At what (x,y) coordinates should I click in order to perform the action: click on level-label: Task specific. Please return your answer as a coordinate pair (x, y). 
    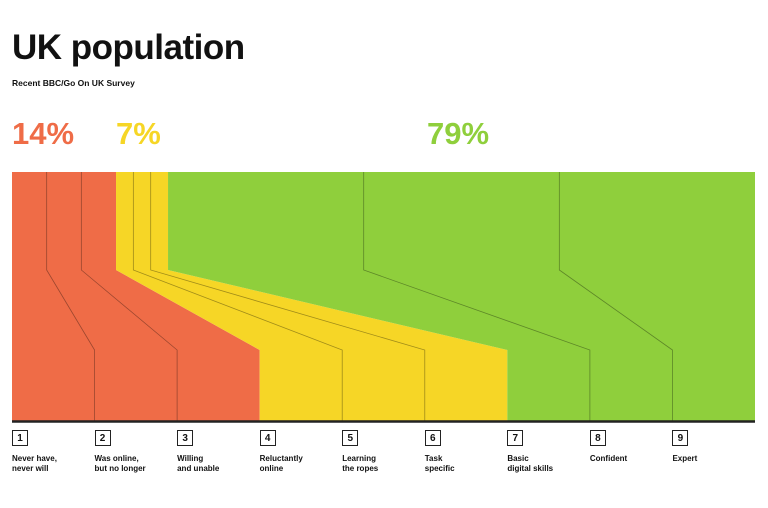
    Looking at the image, I should click on (439, 463).